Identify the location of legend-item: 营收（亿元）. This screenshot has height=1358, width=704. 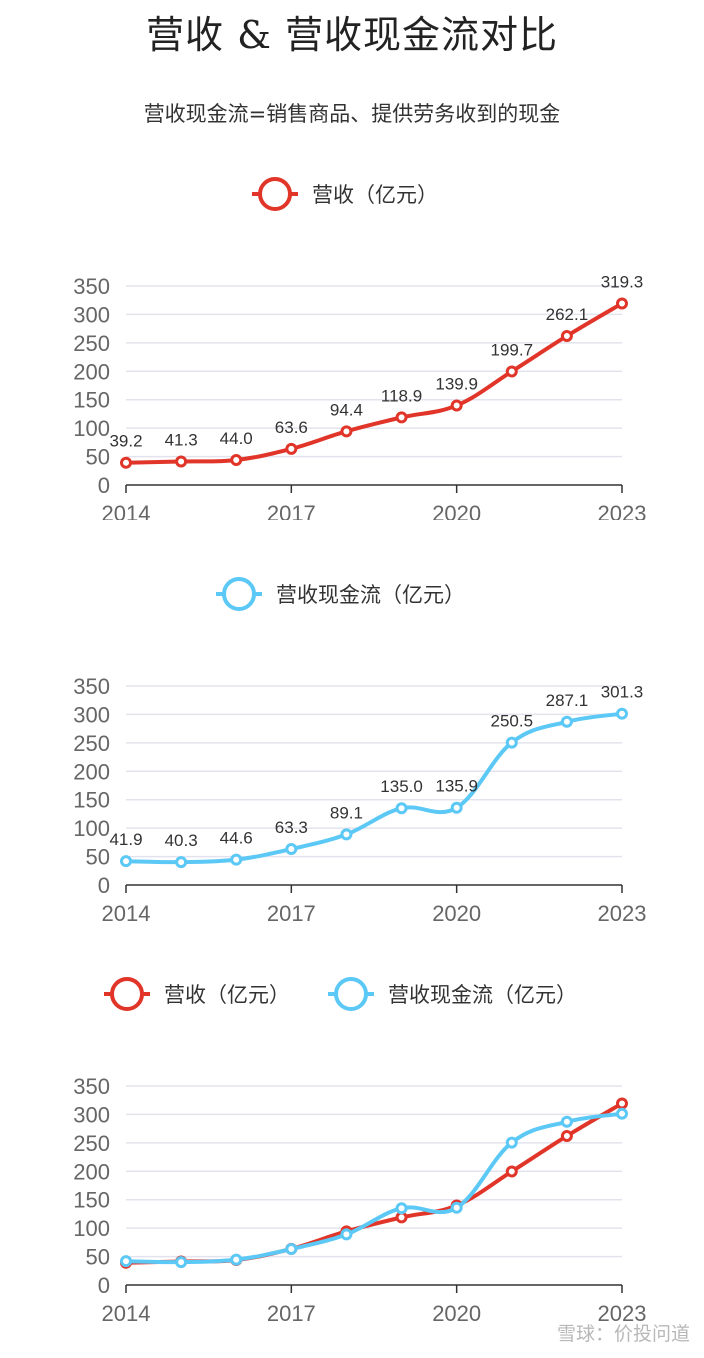
(197, 994).